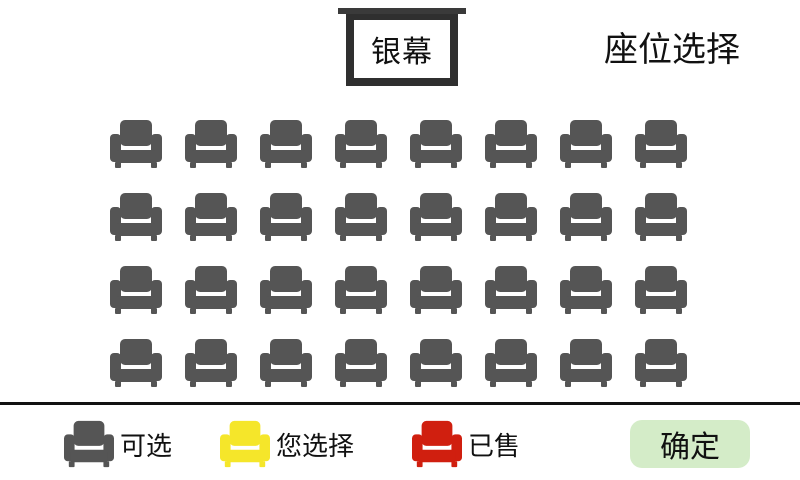 The height and width of the screenshot is (480, 800). What do you see at coordinates (402, 11) in the screenshot?
I see `screen-top-bar` at bounding box center [402, 11].